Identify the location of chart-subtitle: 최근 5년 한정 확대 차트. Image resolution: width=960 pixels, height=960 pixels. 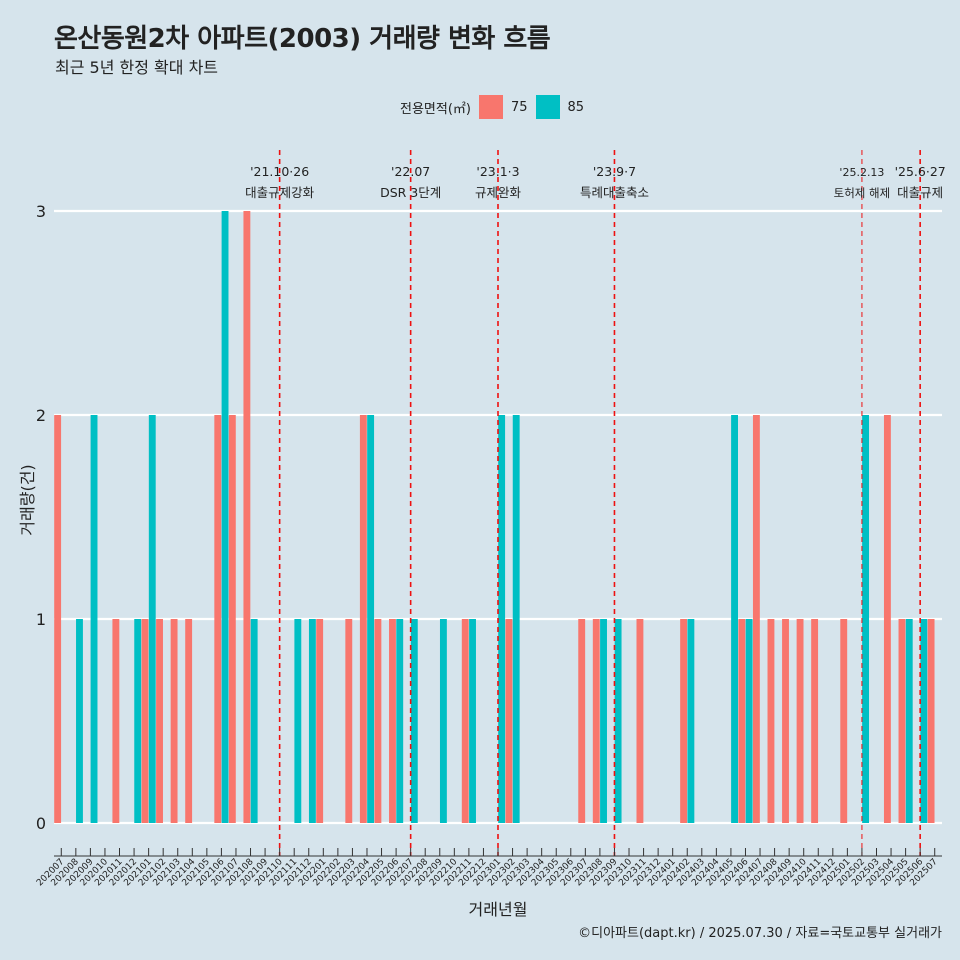
(137, 67).